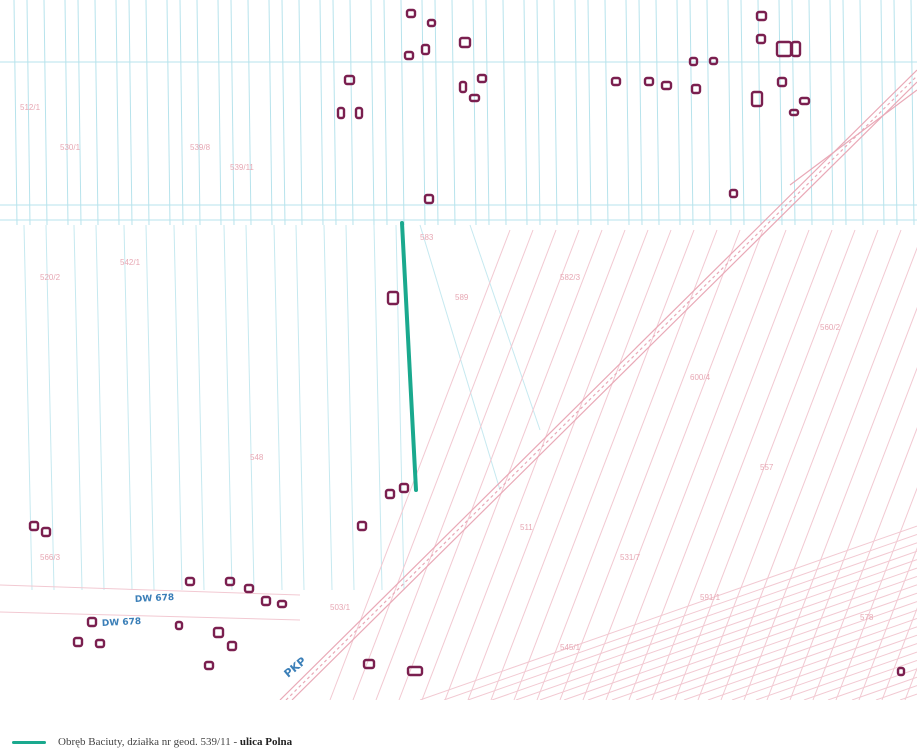  What do you see at coordinates (630, 557) in the screenshot?
I see `parcel-number-label: 531/7` at bounding box center [630, 557].